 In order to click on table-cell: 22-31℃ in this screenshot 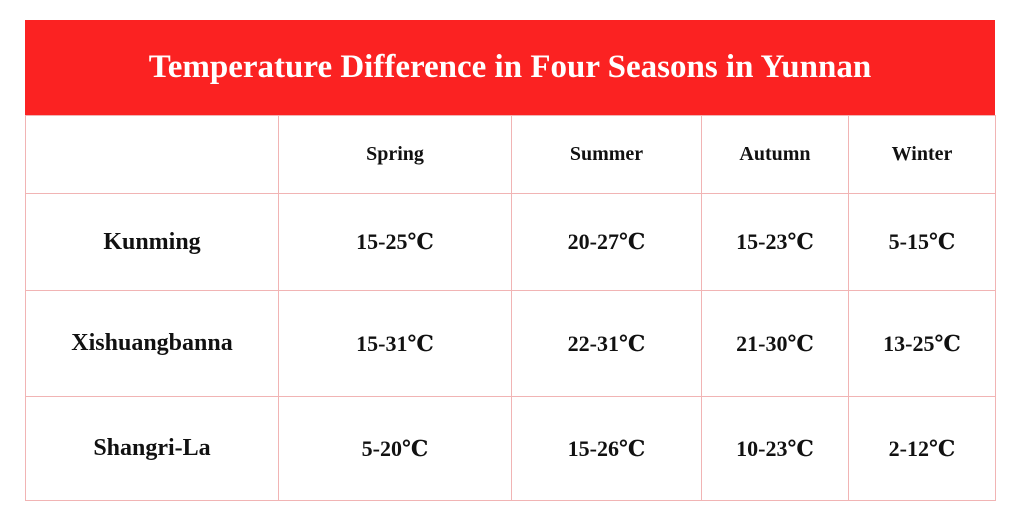, I will do `click(606, 343)`.